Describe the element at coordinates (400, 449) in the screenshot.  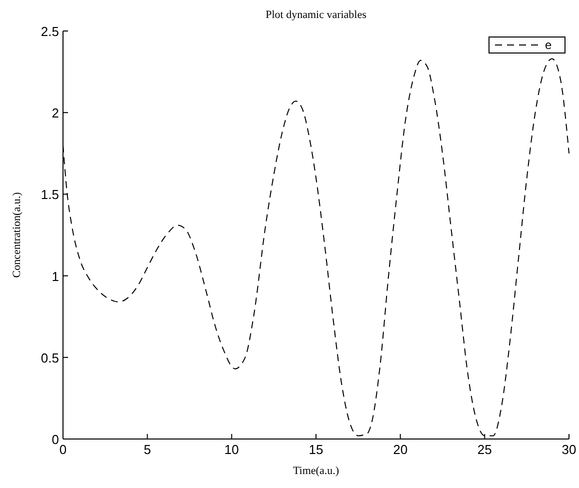
I see `x-tick-label: 20` at that location.